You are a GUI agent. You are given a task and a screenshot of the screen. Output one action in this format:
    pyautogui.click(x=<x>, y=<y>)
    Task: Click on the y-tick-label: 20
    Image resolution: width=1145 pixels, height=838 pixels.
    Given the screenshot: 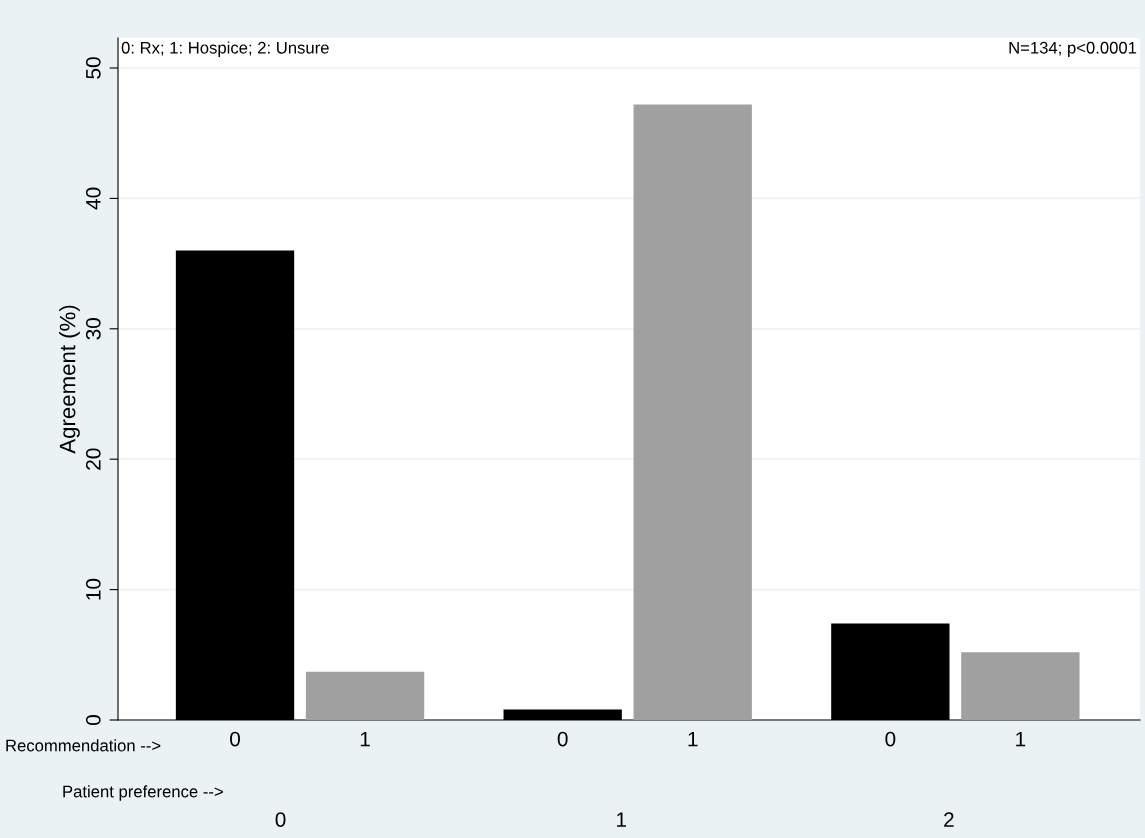 What is the action you would take?
    pyautogui.click(x=93, y=459)
    